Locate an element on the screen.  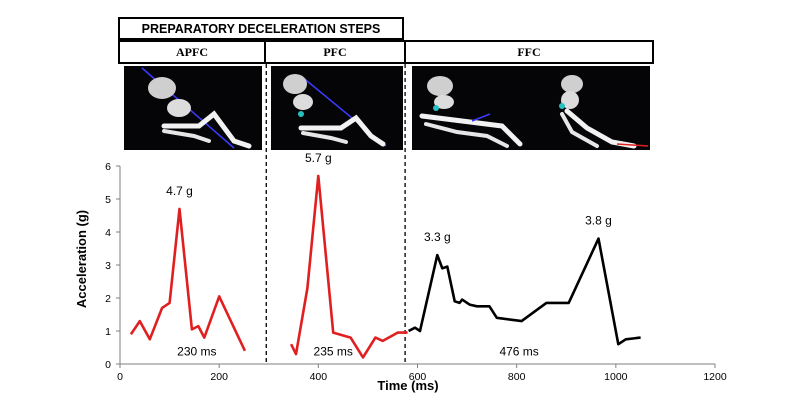
peak-value-label: 5.7 g is located at coordinates (318, 158).